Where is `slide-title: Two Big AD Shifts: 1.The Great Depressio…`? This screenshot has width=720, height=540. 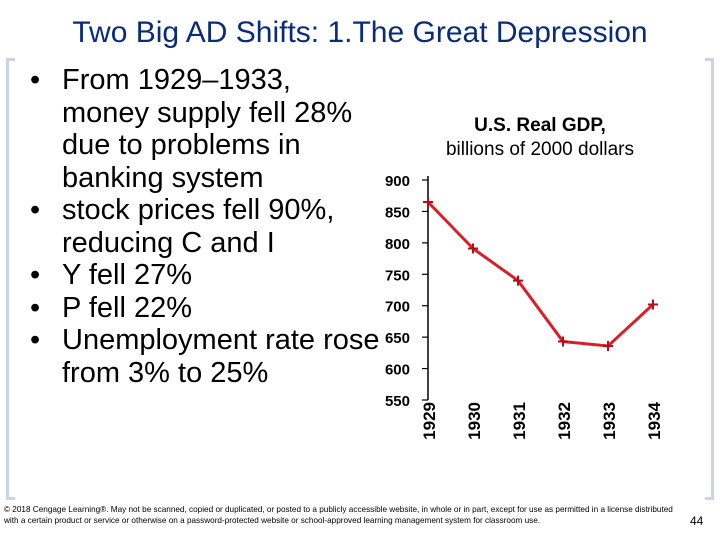 slide-title: Two Big AD Shifts: 1.The Great Depressio… is located at coordinates (360, 32).